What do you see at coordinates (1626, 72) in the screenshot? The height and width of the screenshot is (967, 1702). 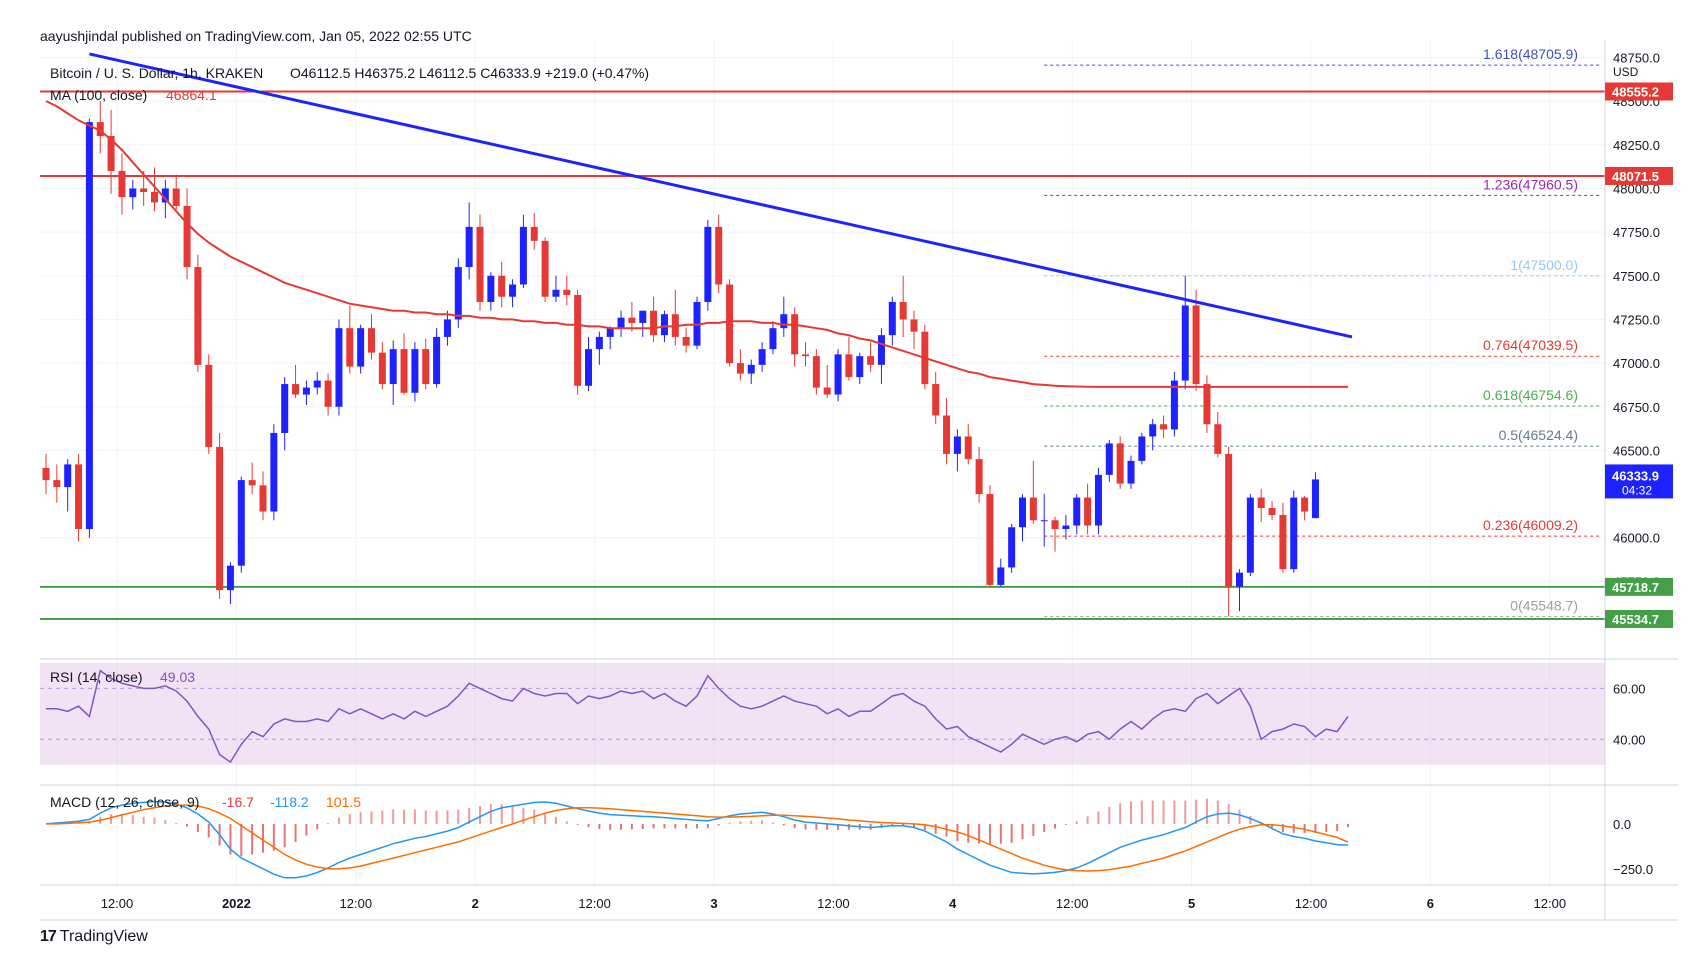 I see `currency-label: USD` at bounding box center [1626, 72].